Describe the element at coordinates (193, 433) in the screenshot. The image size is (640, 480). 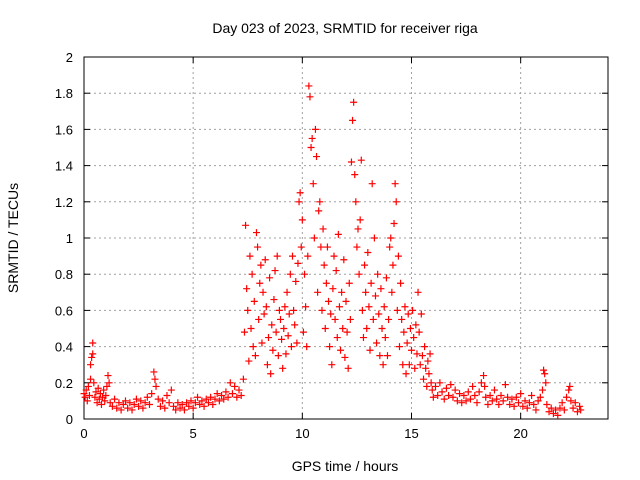
I see `x-tick-label: 5` at that location.